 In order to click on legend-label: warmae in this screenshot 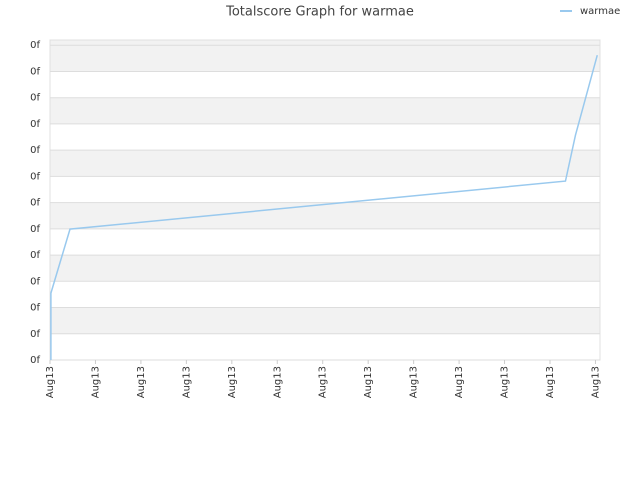, I will do `click(600, 11)`.